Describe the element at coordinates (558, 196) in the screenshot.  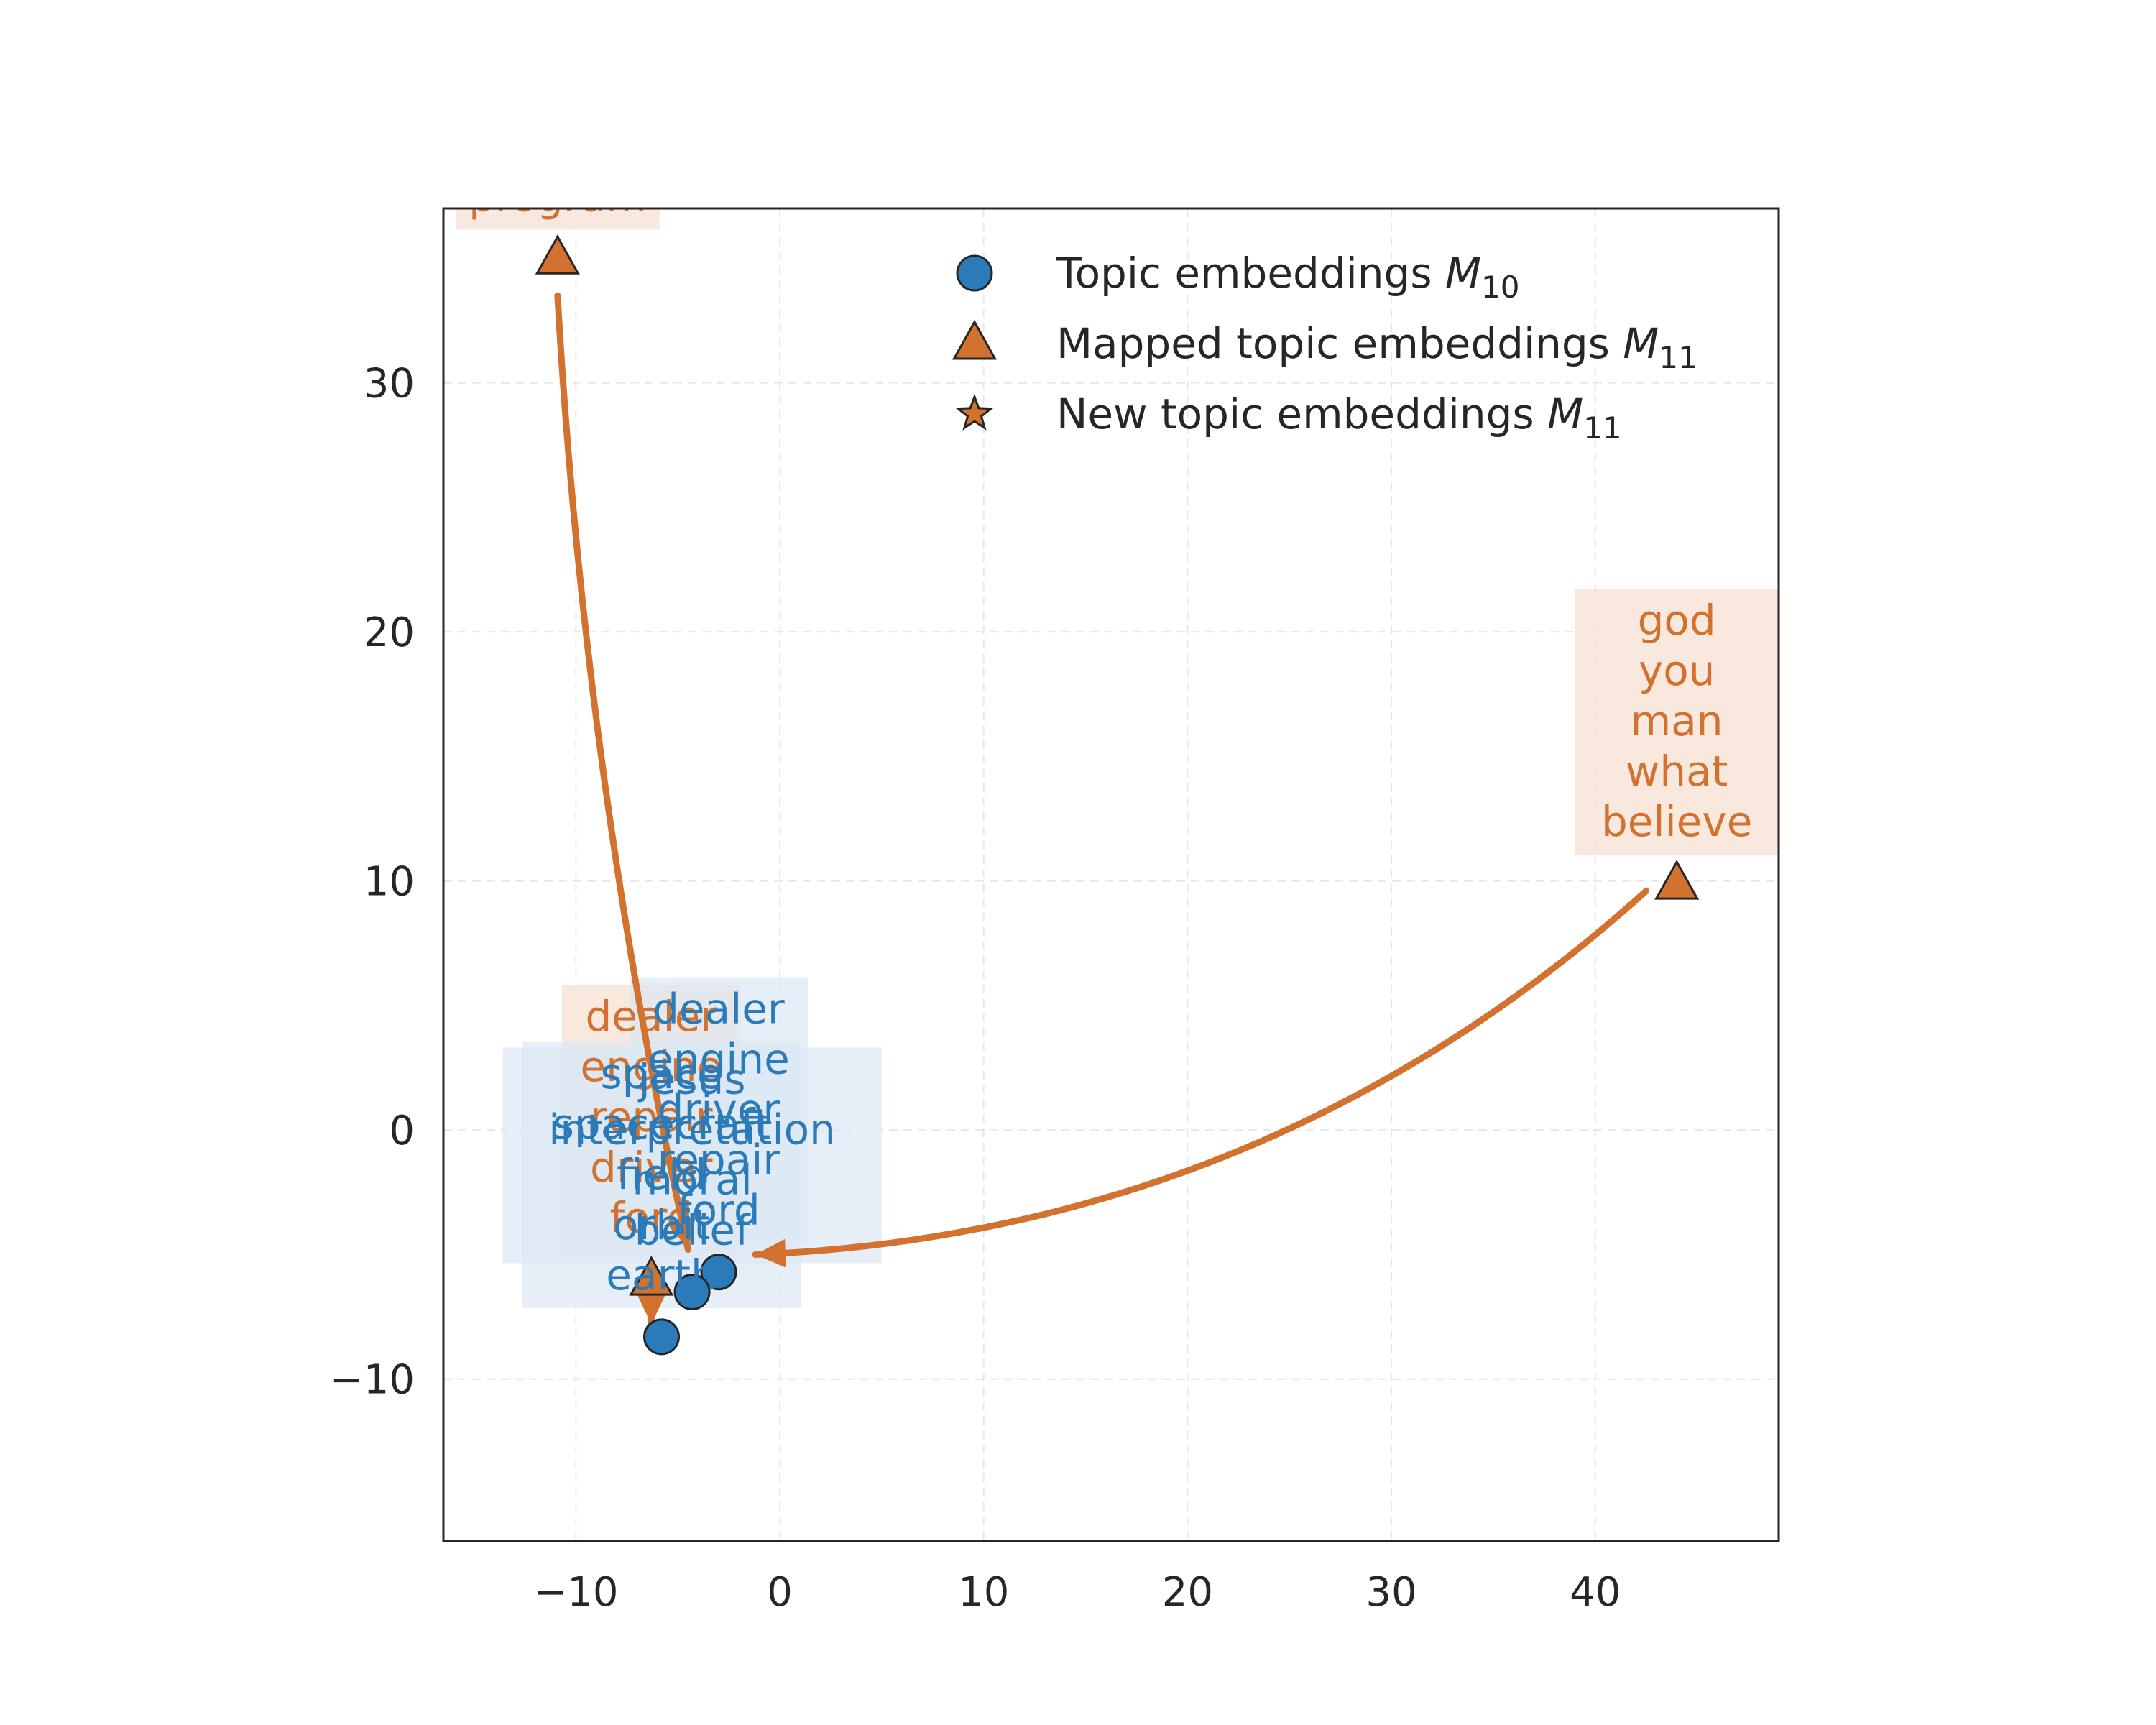
I see `label-word: program` at that location.